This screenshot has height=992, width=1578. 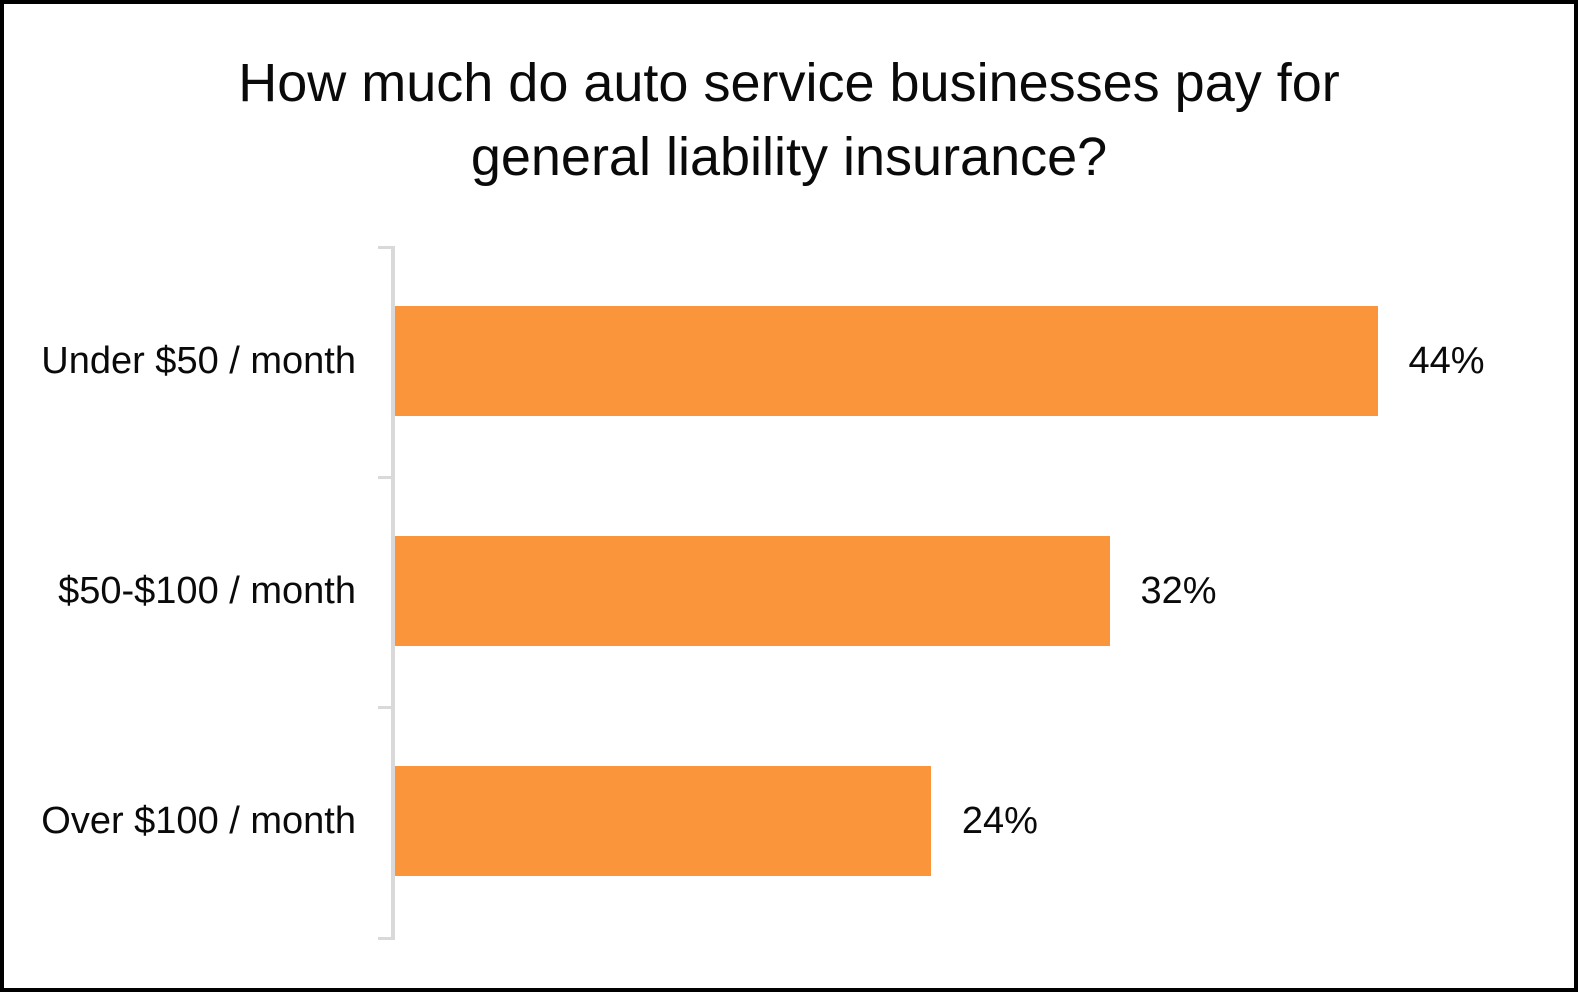 What do you see at coordinates (207, 590) in the screenshot?
I see `category-label: $50-$100 / month` at bounding box center [207, 590].